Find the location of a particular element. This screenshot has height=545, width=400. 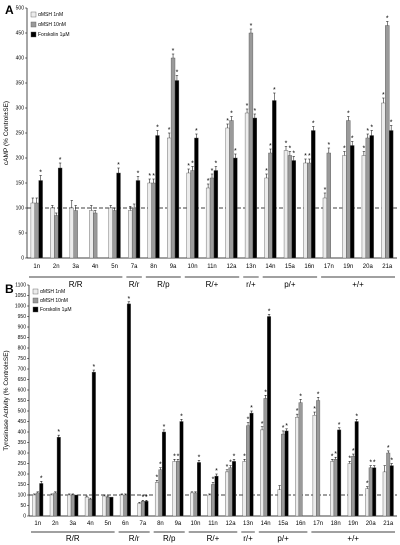

bar-11n-s0 is located at coordinates (208, 223).